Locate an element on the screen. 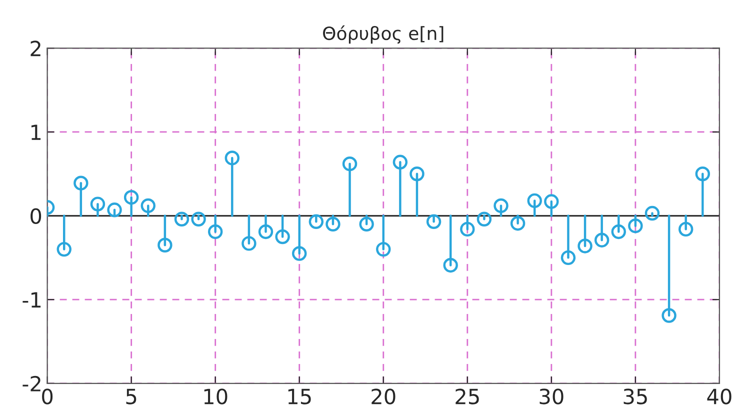 The image size is (751, 419). y-tick-label: 2 is located at coordinates (35, 48).